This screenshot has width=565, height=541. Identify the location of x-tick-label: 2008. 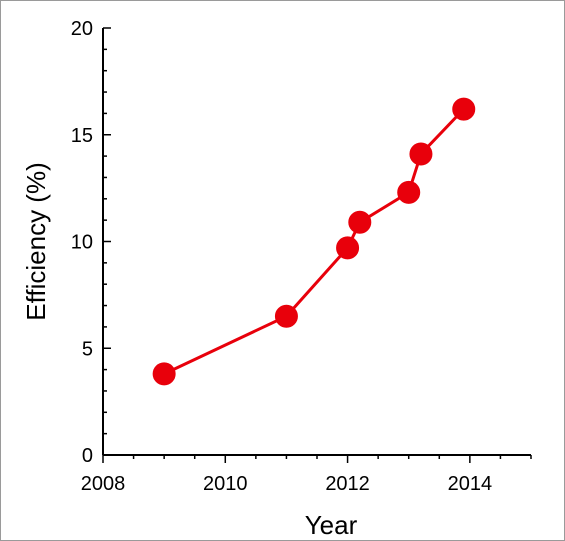
(103, 484).